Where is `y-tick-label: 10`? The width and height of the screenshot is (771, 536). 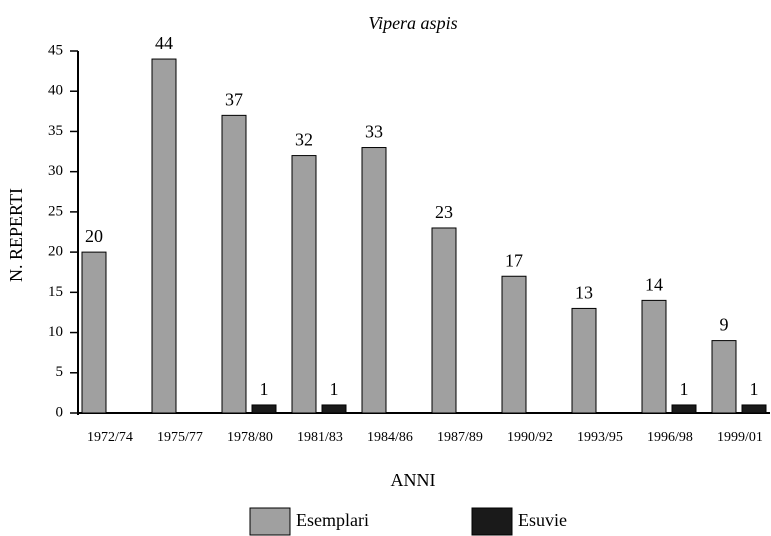
y-tick-label: 10 is located at coordinates (55, 332).